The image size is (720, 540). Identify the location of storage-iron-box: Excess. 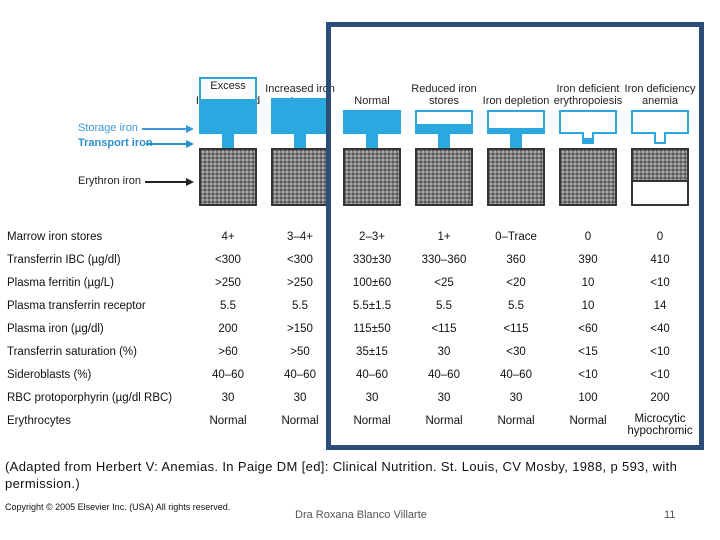
(228, 105).